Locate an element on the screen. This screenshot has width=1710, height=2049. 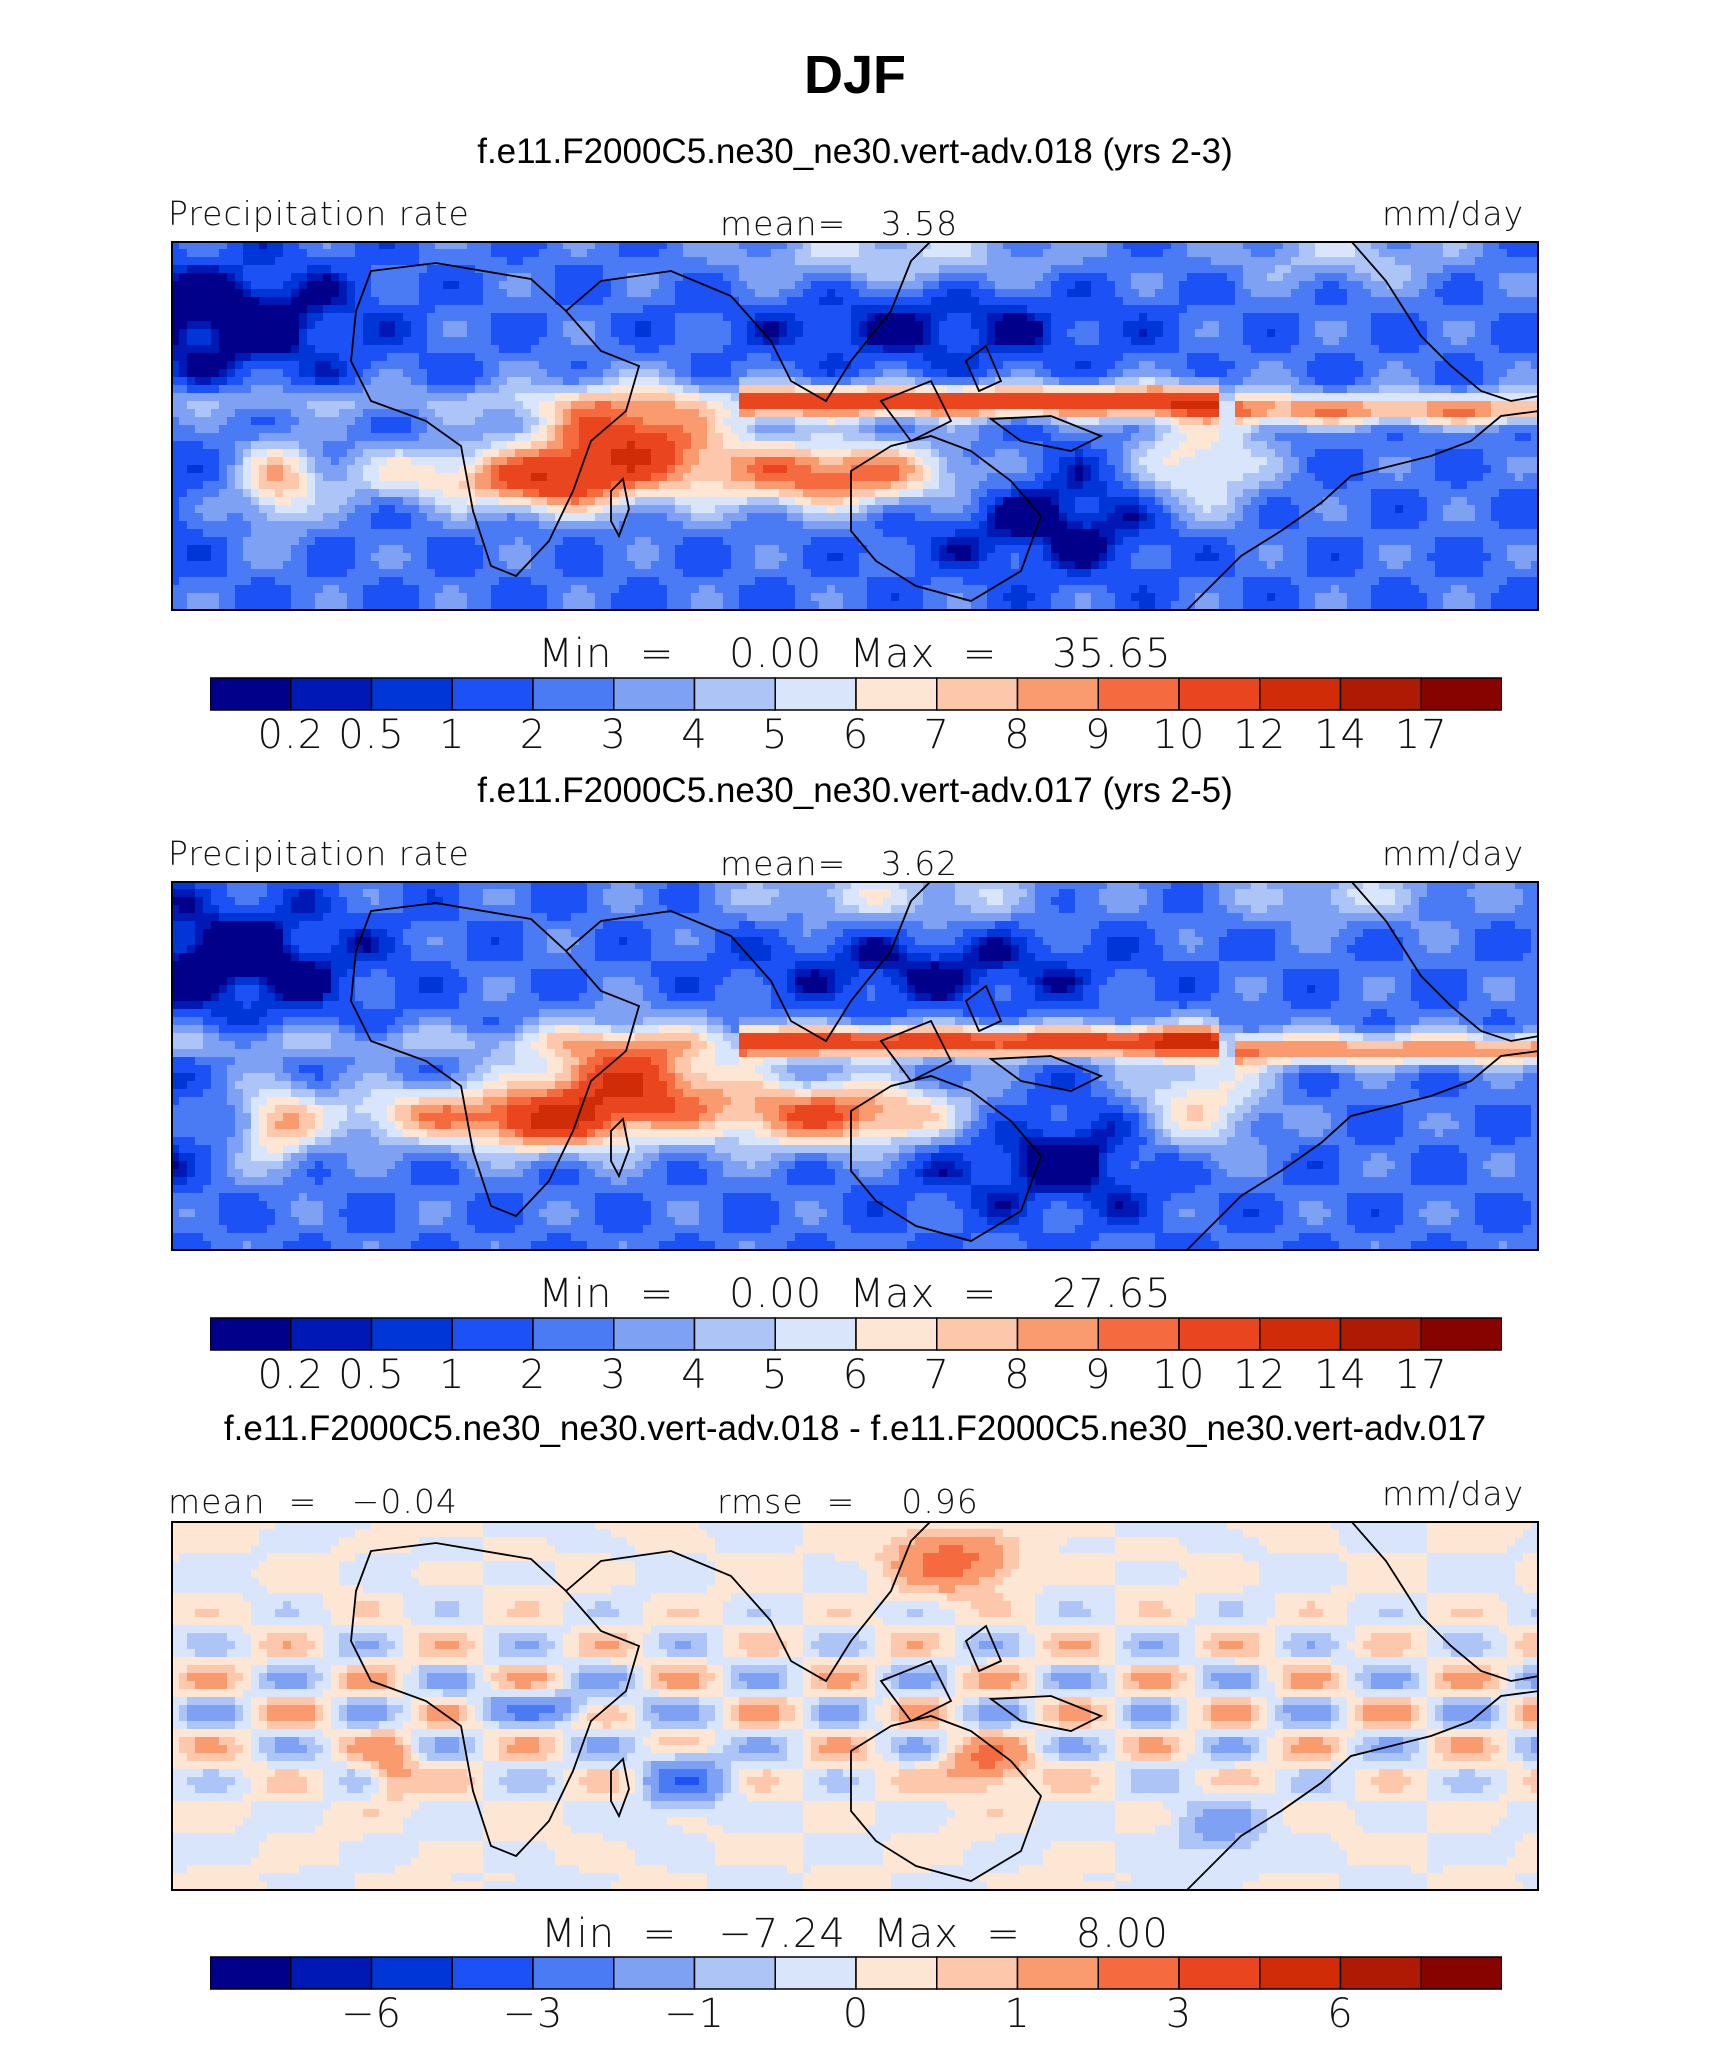
panel-3-map is located at coordinates (855, 1706).